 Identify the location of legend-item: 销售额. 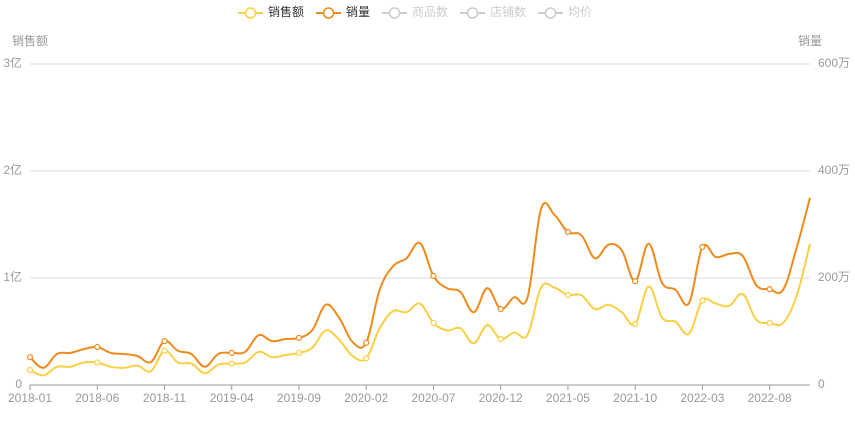
(271, 11).